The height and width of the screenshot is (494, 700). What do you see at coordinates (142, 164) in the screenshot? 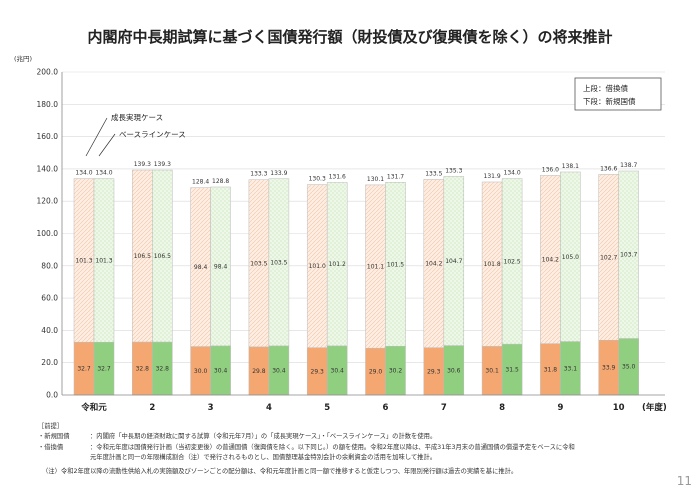
I see `value-label-total: 139.3` at bounding box center [142, 164].